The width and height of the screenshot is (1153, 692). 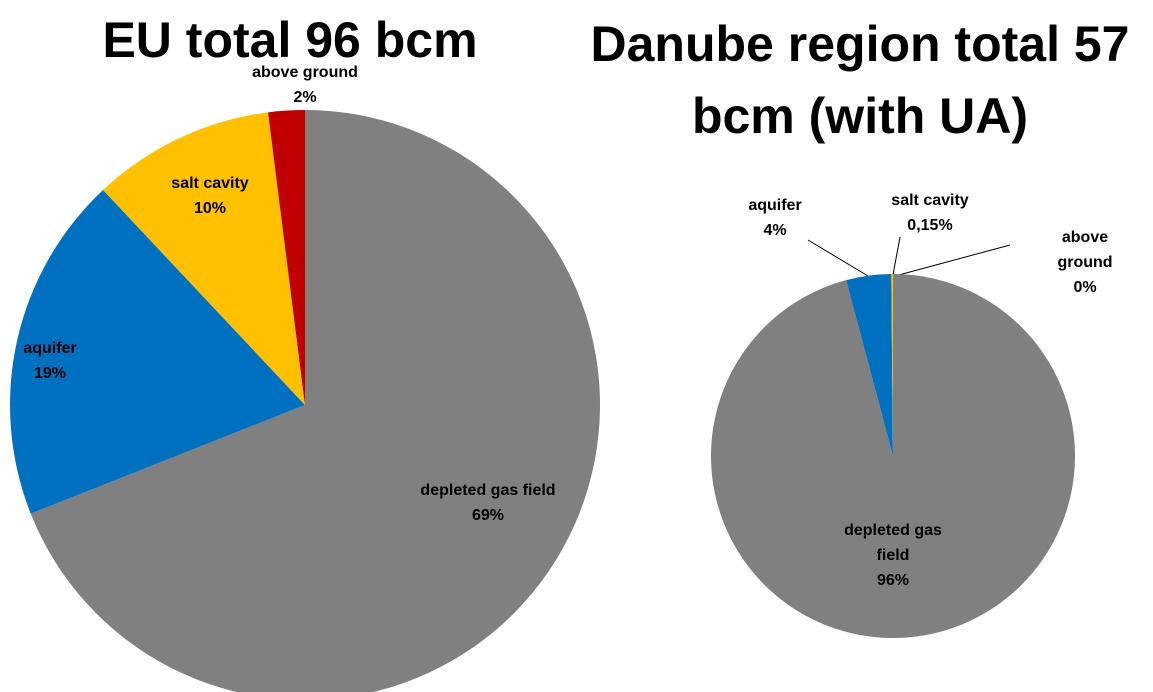 I want to click on data-label: above ground 2%, so click(x=305, y=85).